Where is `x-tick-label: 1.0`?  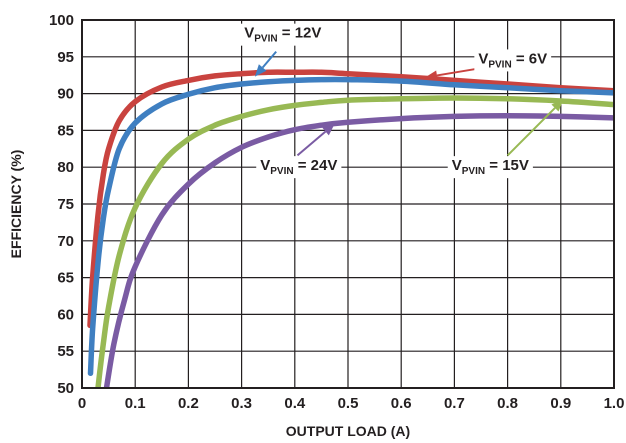
x-tick-label: 1.0 is located at coordinates (614, 403).